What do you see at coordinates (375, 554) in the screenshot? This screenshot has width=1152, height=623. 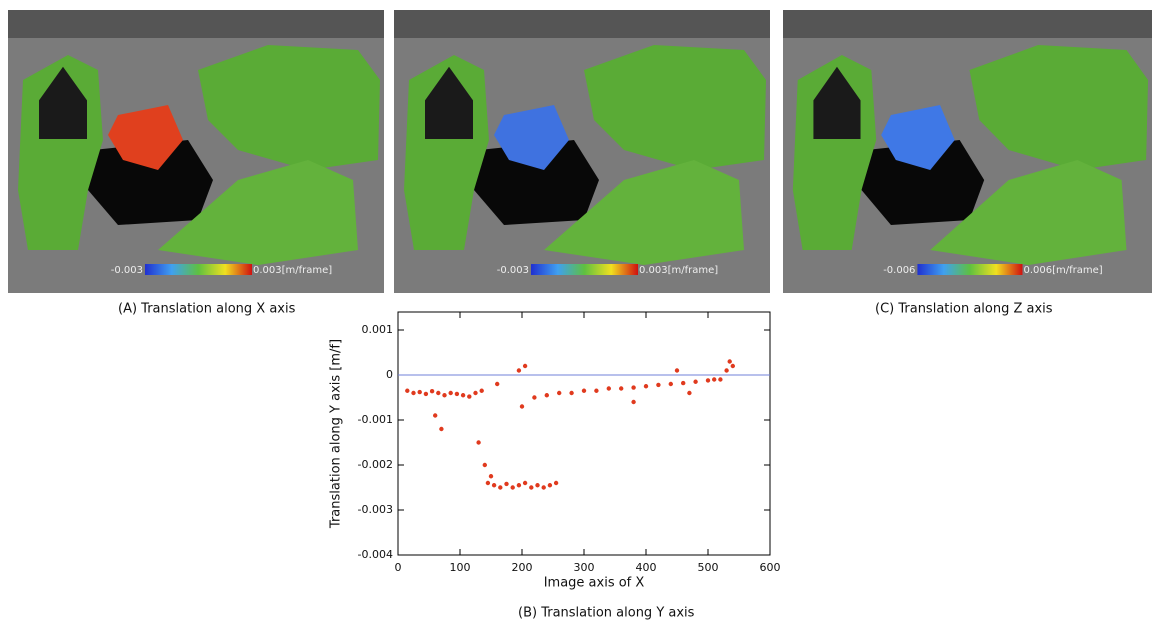 I see `y-tick-label: -0.004` at bounding box center [375, 554].